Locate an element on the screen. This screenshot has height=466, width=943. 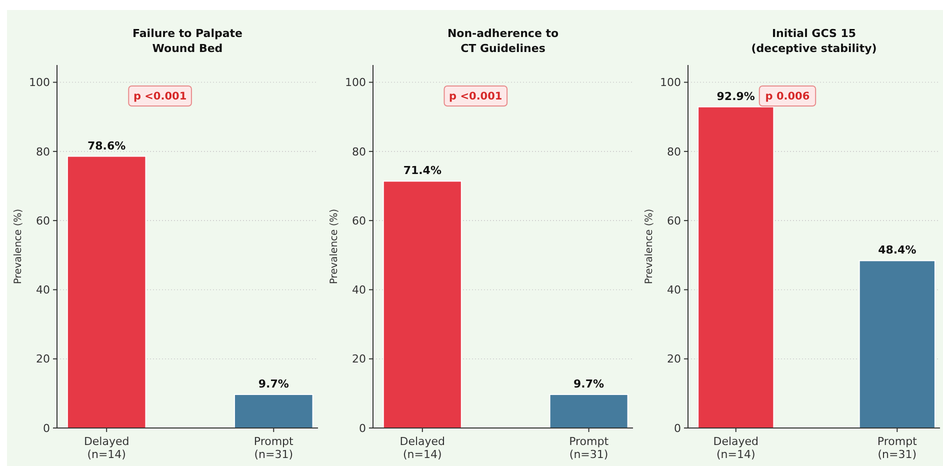
annotation: p 0.006 is located at coordinates (787, 96).